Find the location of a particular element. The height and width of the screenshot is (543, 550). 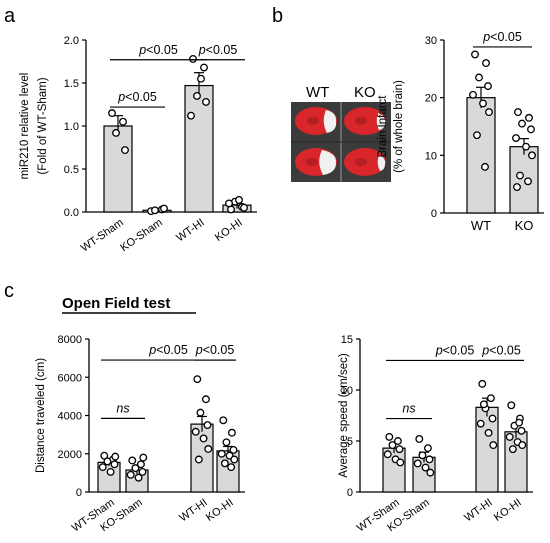

brain-slice-wt-top is located at coordinates (316, 121).